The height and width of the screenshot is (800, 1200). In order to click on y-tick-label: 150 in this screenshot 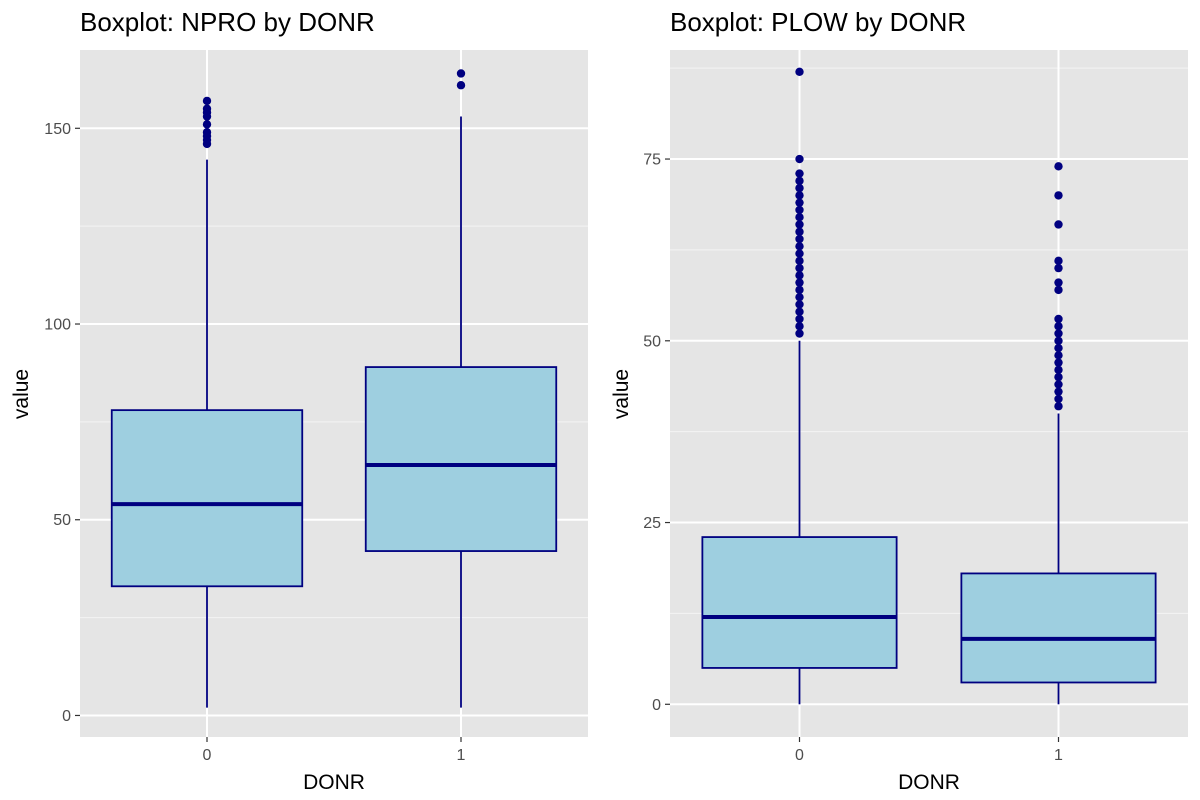, I will do `click(57, 129)`.